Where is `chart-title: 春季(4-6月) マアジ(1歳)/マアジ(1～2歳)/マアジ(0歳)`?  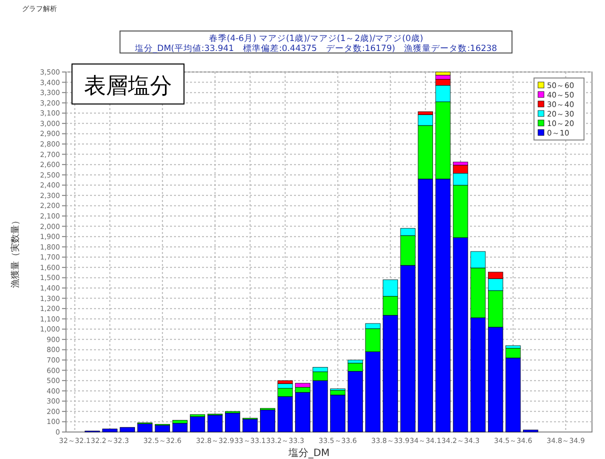
chart-title: 春季(4-6月) マアジ(1歳)/マアジ(1～2歳)/マアジ(0歳) is located at coordinates (316, 38).